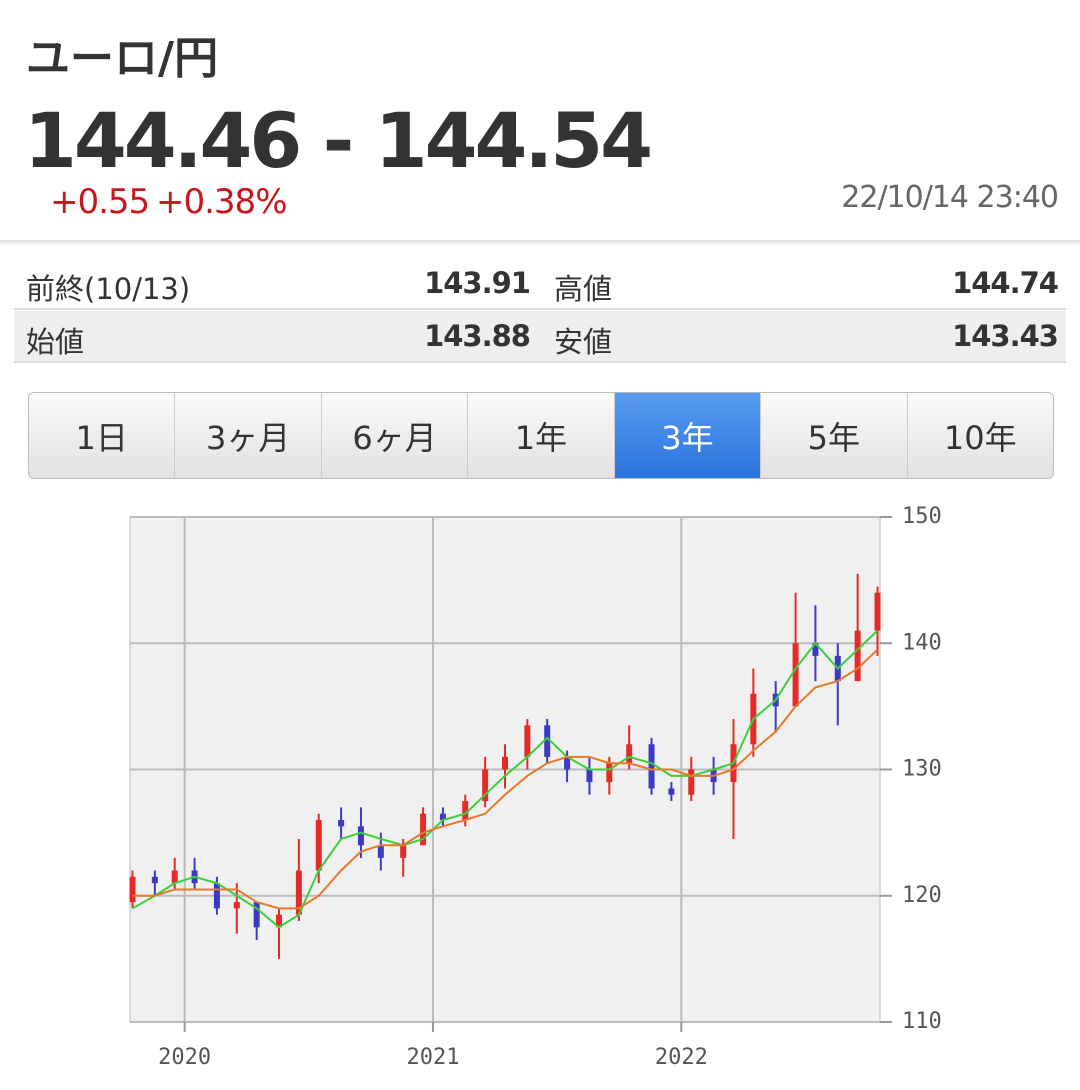 The height and width of the screenshot is (1090, 1080). What do you see at coordinates (55, 342) in the screenshot?
I see `stat-label: 始値` at bounding box center [55, 342].